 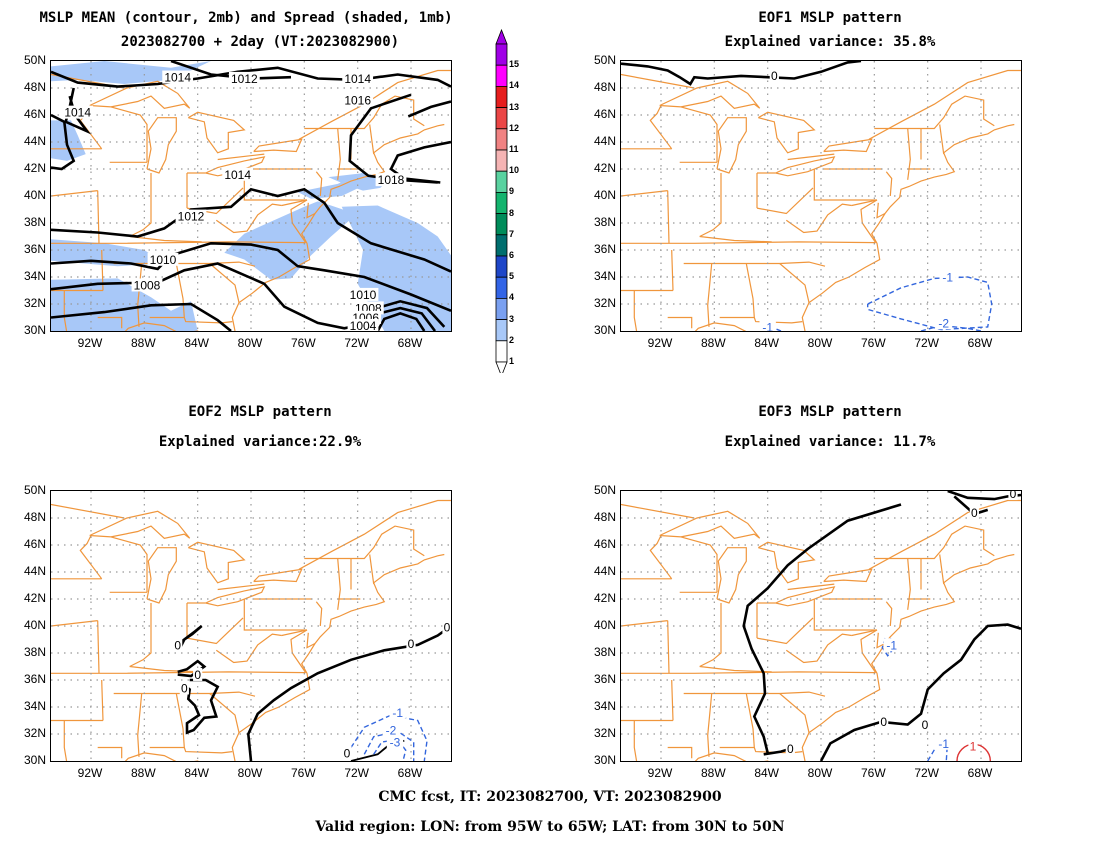 I want to click on contour-label: 1016, so click(x=357, y=101).